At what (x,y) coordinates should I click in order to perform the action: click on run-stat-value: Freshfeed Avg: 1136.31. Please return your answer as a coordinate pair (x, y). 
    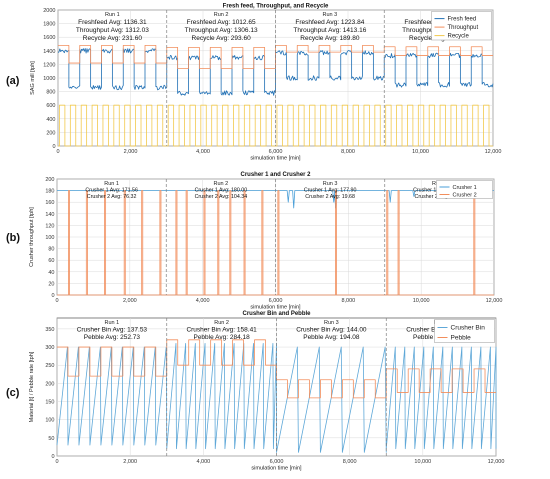
    Looking at the image, I should click on (112, 22).